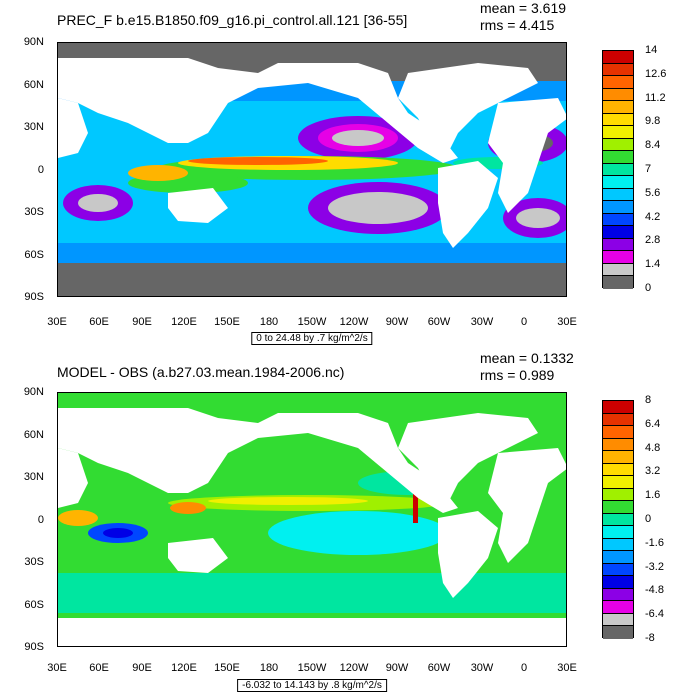 This screenshot has height=700, width=700. I want to click on bottom-colorbar, so click(618, 519).